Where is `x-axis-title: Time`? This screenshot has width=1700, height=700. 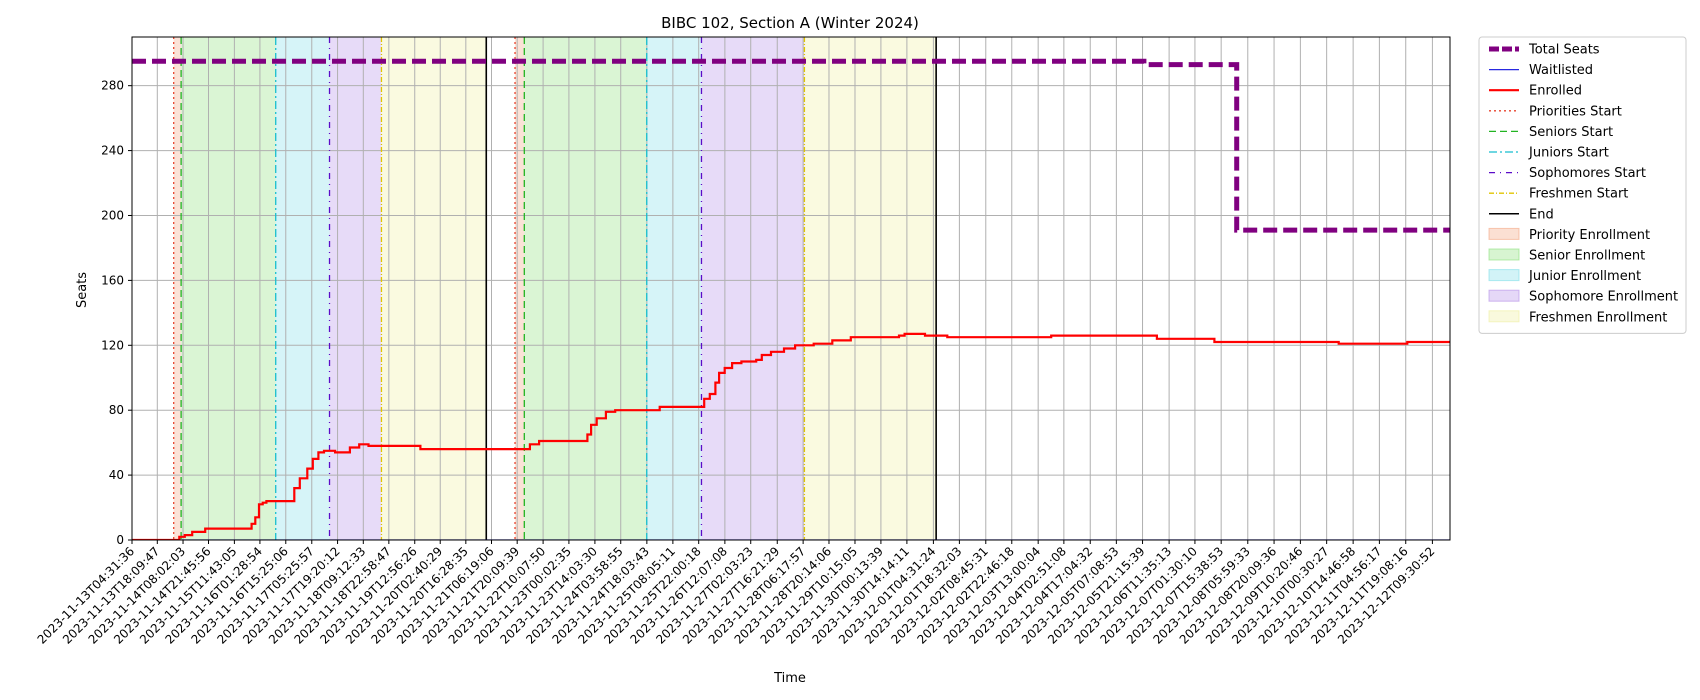
x-axis-title: Time is located at coordinates (789, 678).